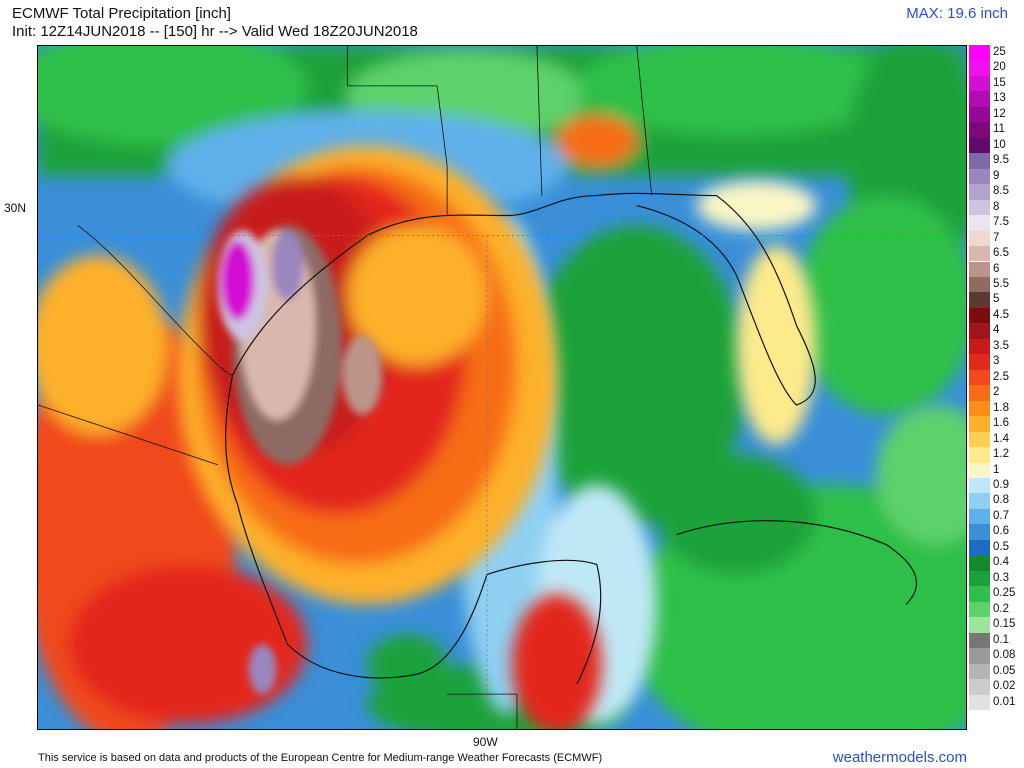  I want to click on legend-row: 0.25, so click(996, 594).